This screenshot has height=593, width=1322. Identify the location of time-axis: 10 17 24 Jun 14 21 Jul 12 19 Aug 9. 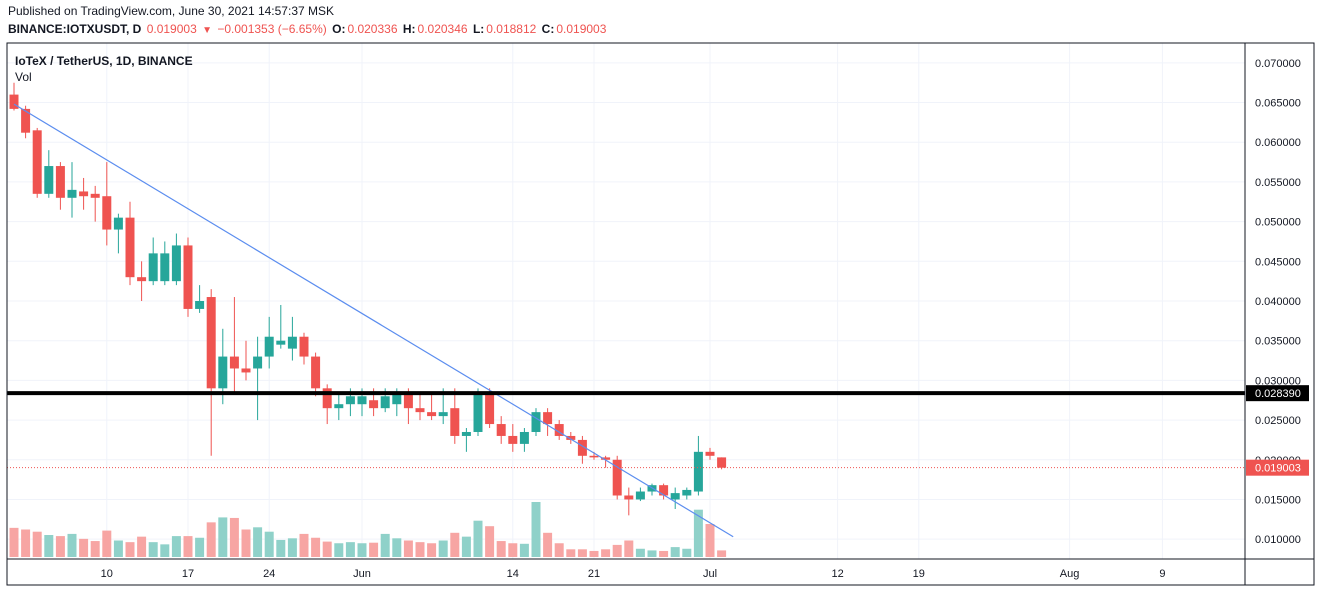
(633, 574).